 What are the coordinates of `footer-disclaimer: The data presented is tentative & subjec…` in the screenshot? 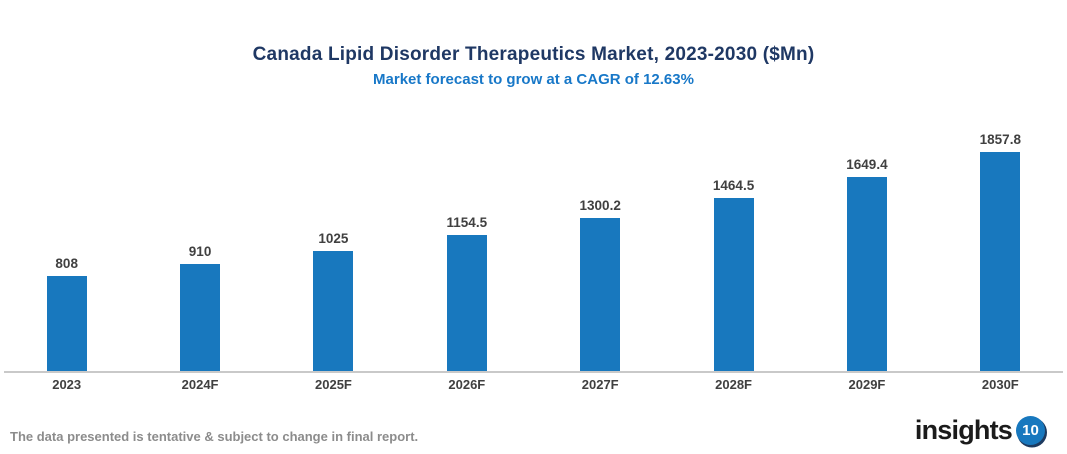 It's located at (214, 436).